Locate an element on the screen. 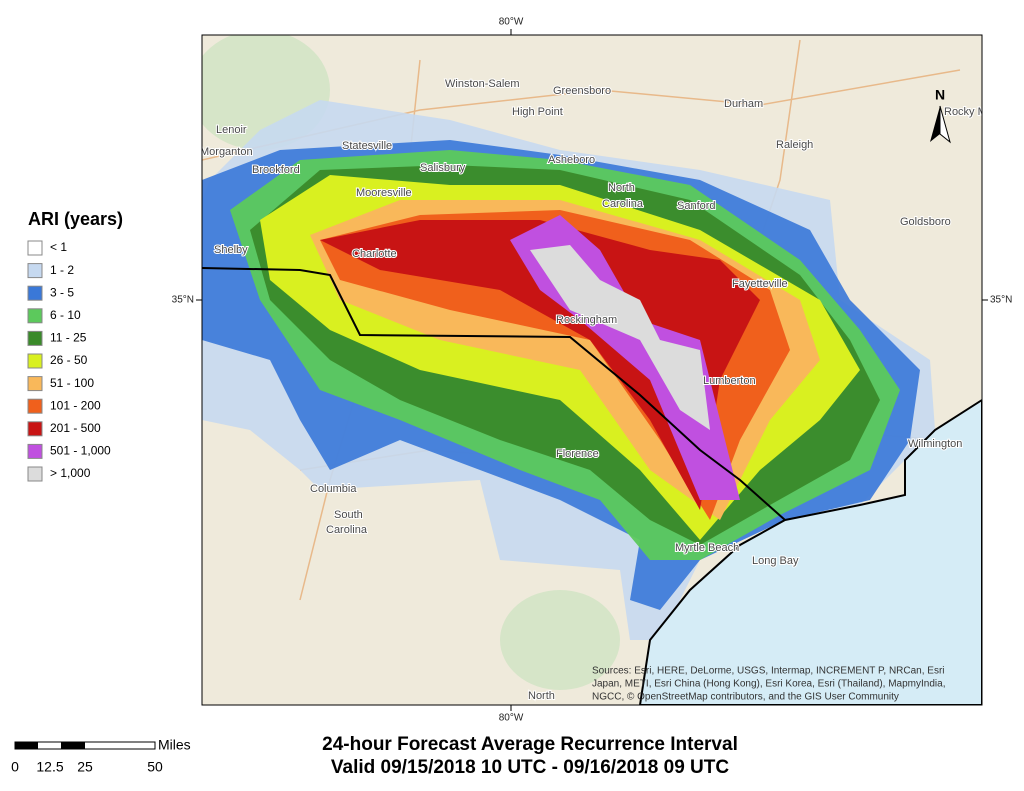  legend-label: 6 - 10 is located at coordinates (65, 315).